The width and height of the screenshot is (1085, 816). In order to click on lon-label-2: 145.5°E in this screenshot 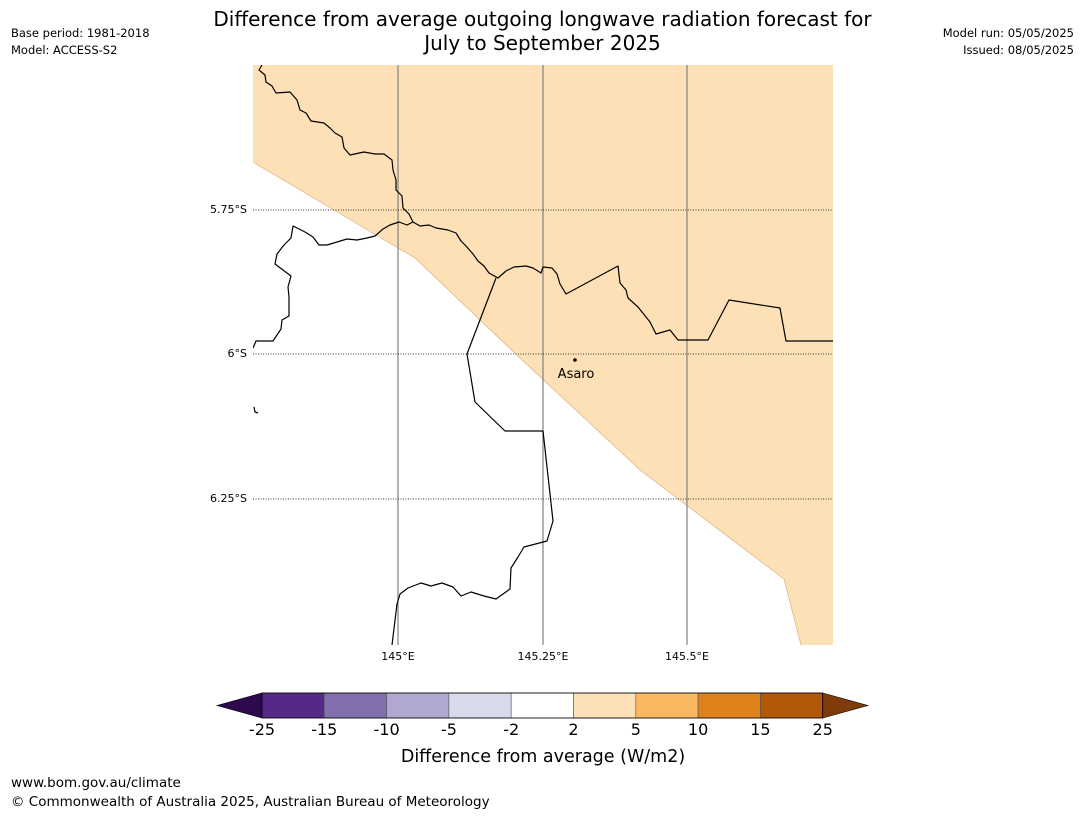, I will do `click(687, 656)`.